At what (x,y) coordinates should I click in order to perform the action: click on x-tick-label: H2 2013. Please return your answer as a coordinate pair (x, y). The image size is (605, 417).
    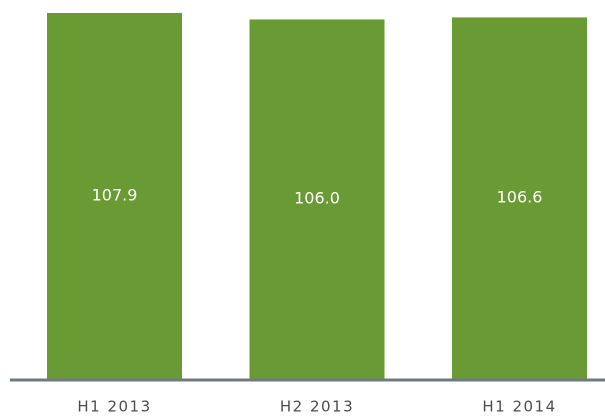
    Looking at the image, I should click on (317, 407).